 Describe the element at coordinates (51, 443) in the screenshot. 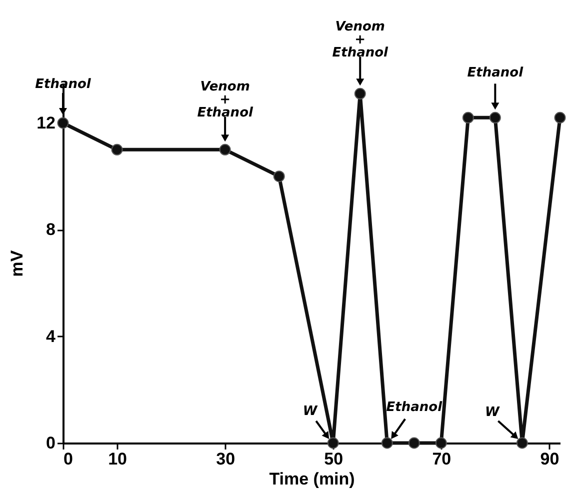

I see `y-tick-label: 0` at that location.